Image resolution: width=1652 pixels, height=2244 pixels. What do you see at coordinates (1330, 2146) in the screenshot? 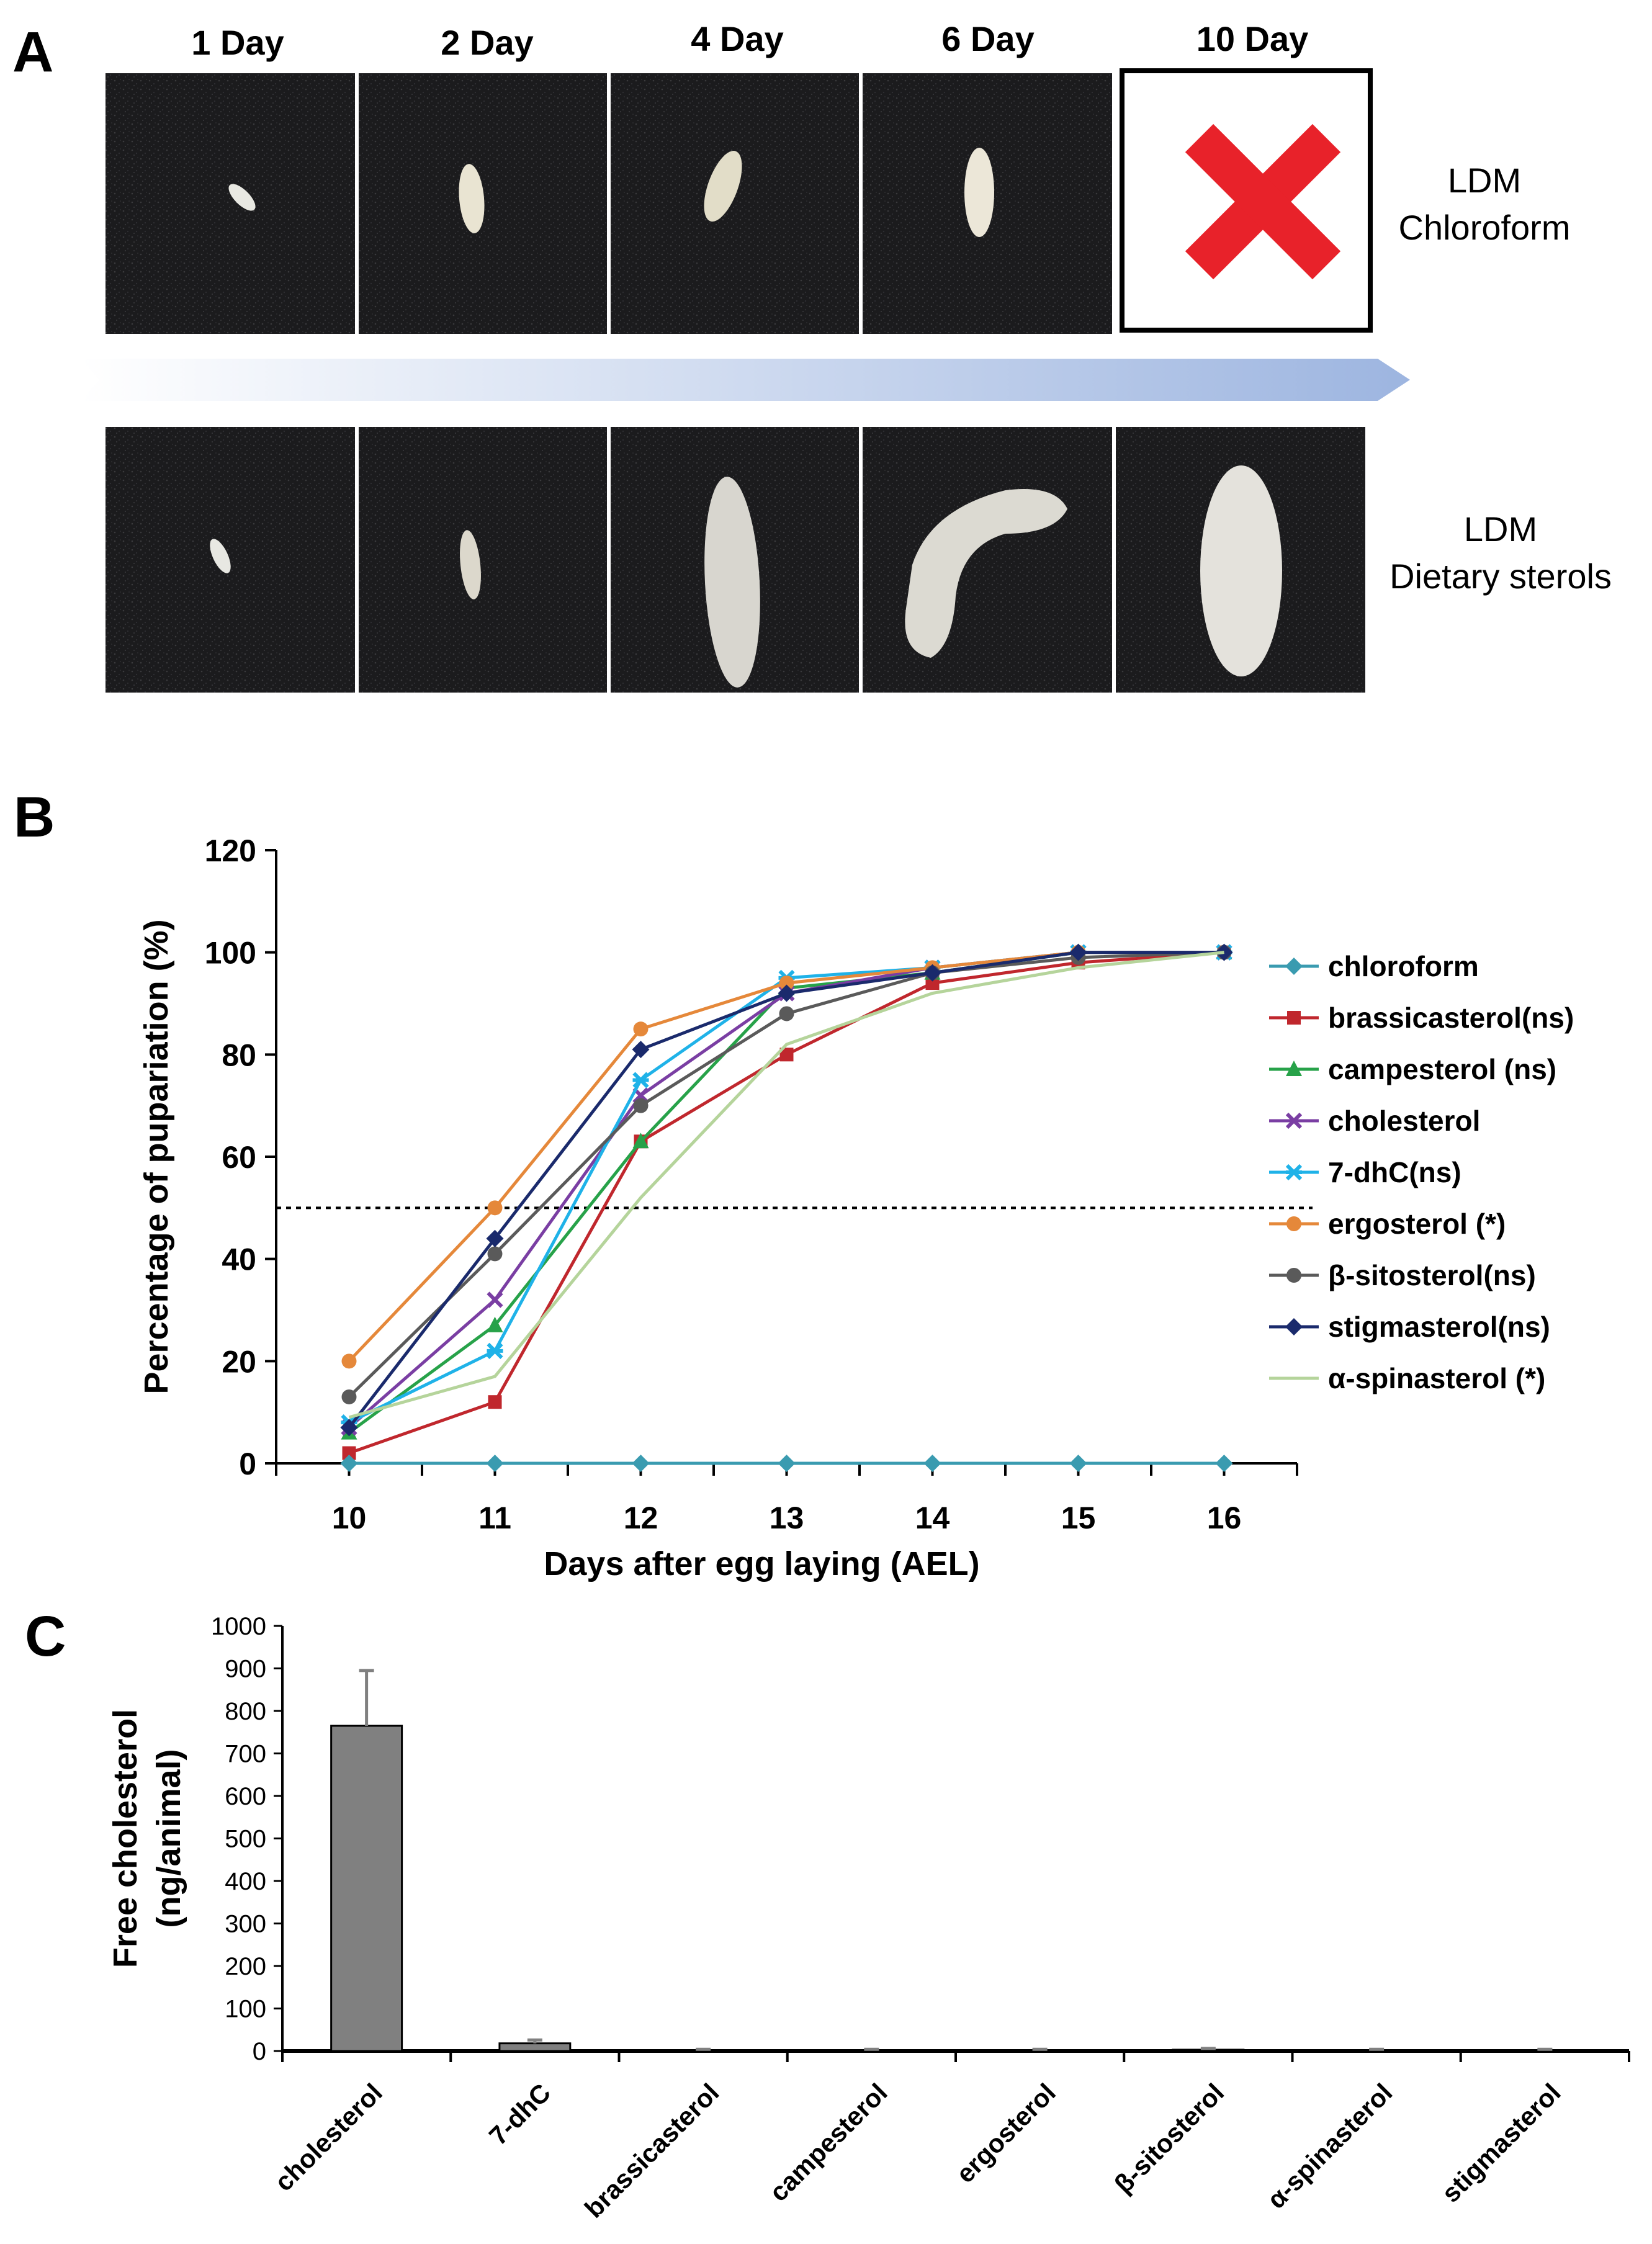
I see `c-category-label: α-spinasterol` at bounding box center [1330, 2146].